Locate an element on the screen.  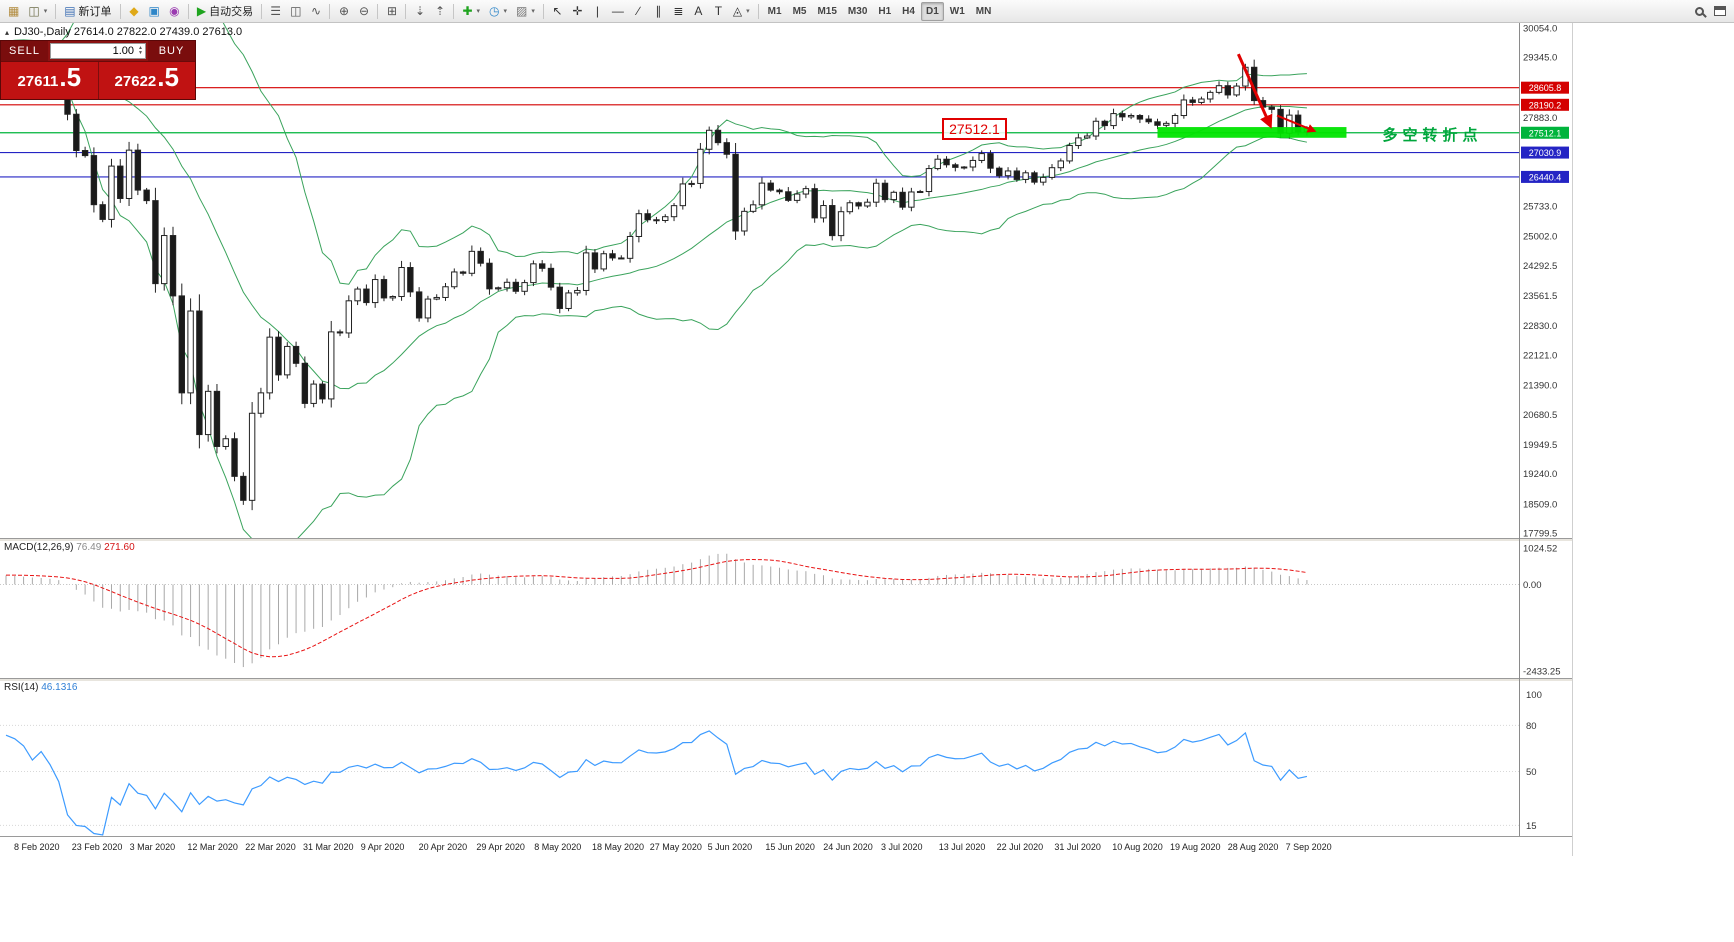
timeframe-mn: MN is located at coordinates (983, 11).